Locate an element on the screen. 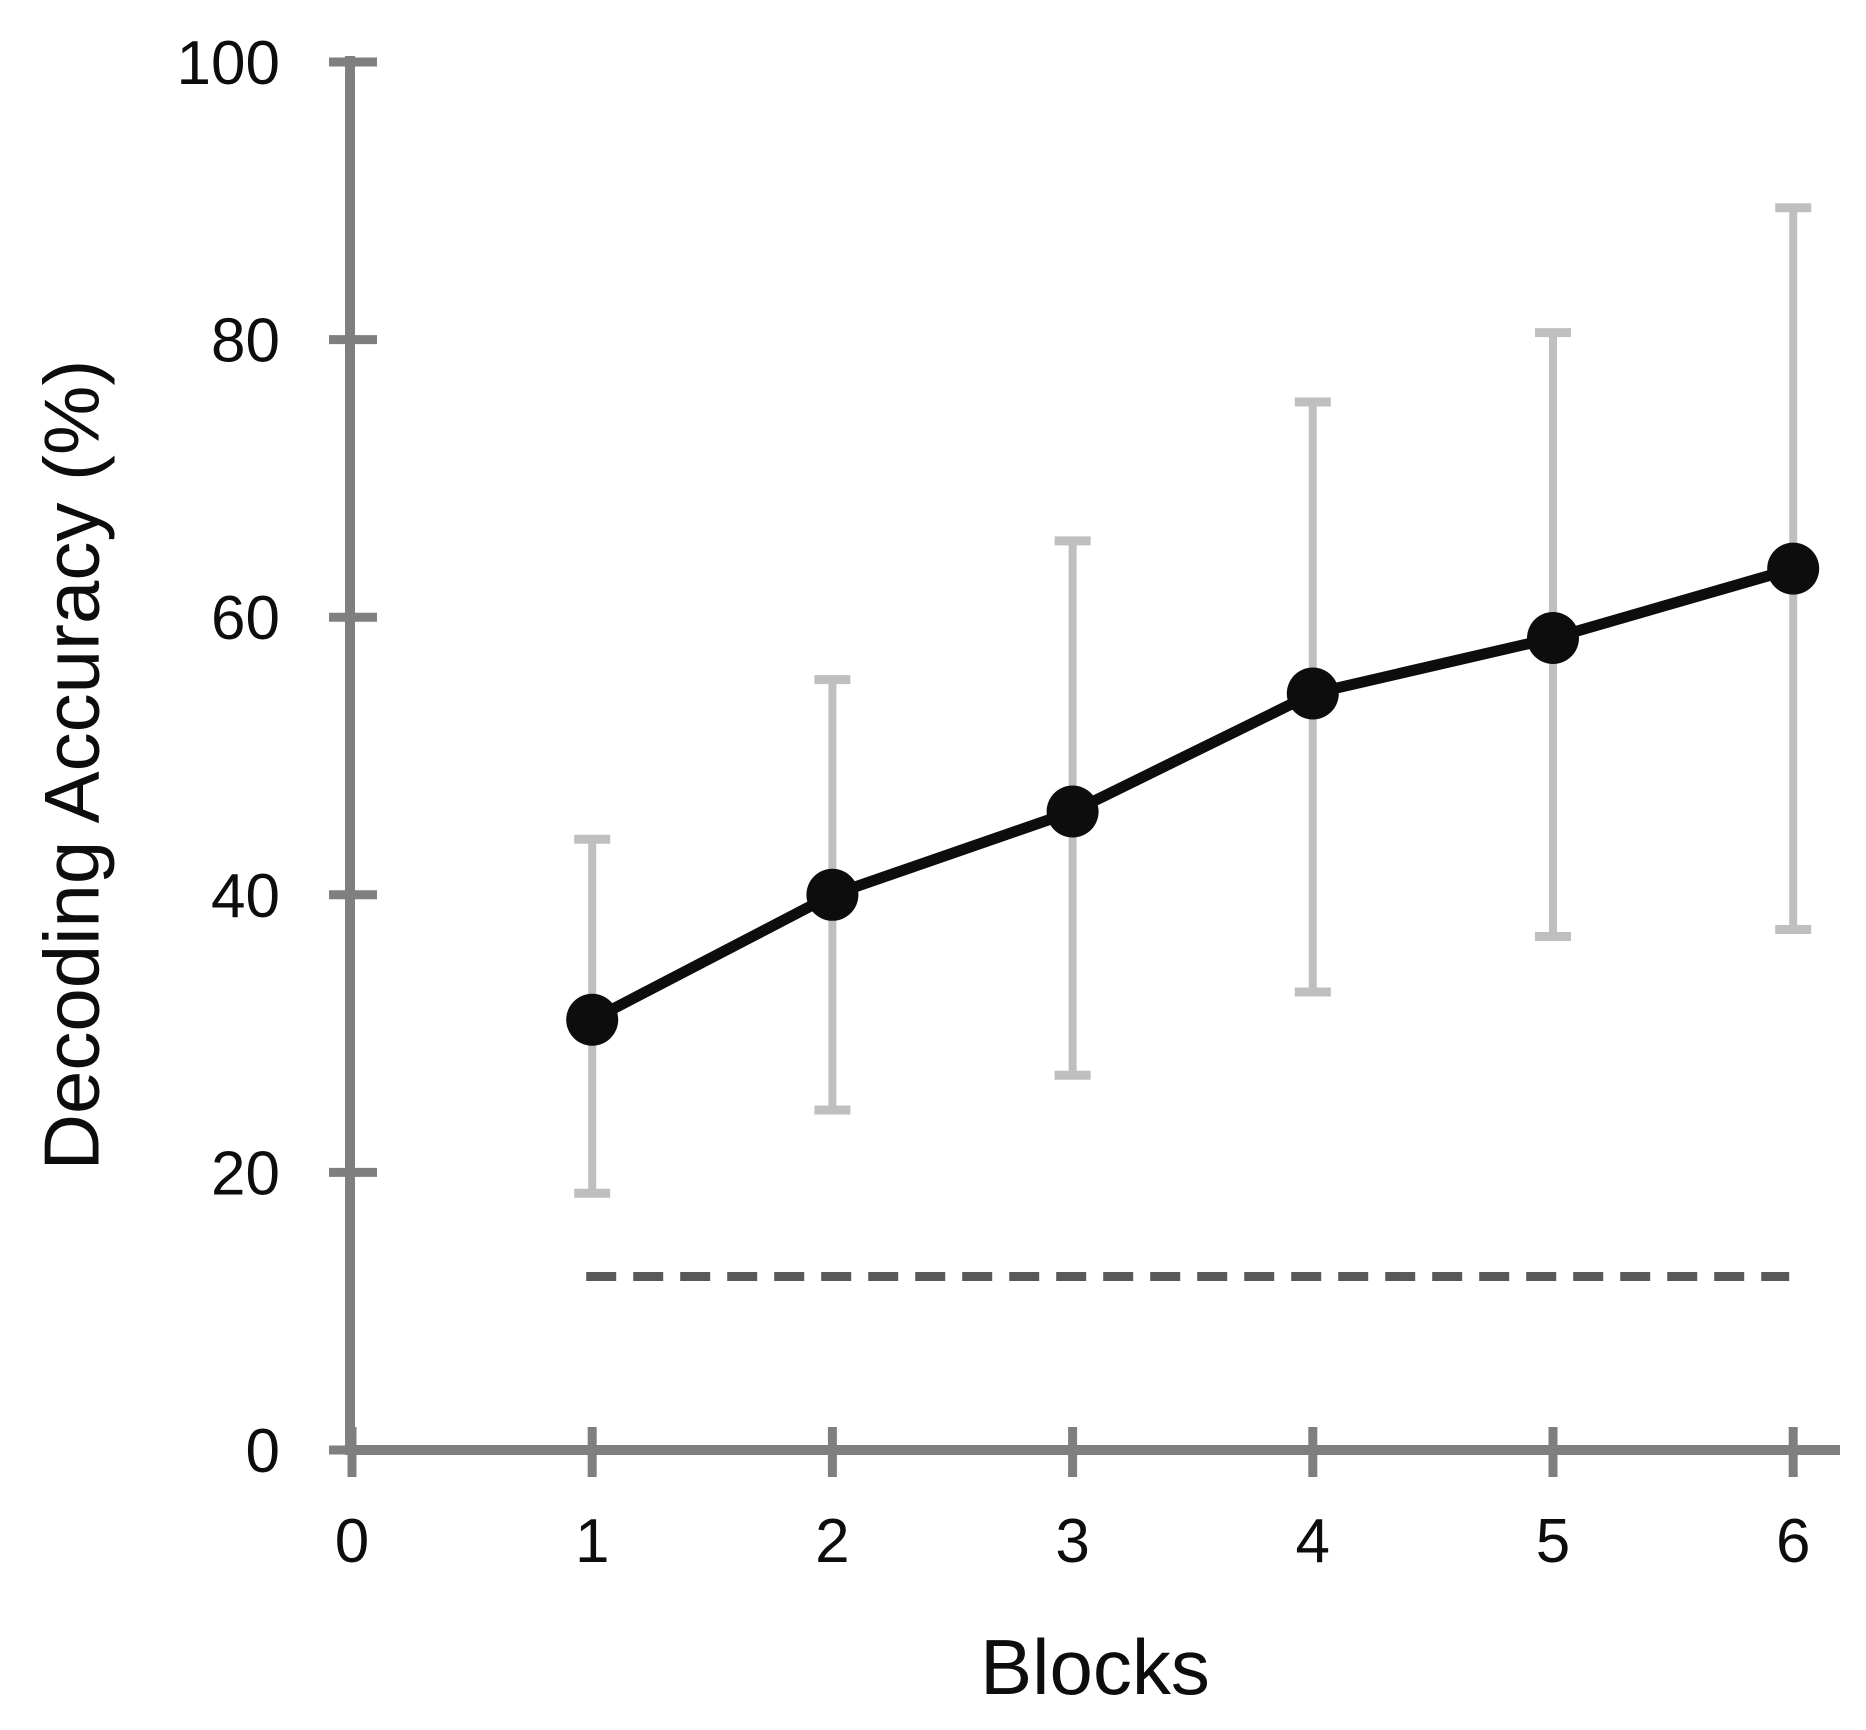 This screenshot has height=1730, width=1866. x-tick-label: 4 is located at coordinates (1313, 1541).